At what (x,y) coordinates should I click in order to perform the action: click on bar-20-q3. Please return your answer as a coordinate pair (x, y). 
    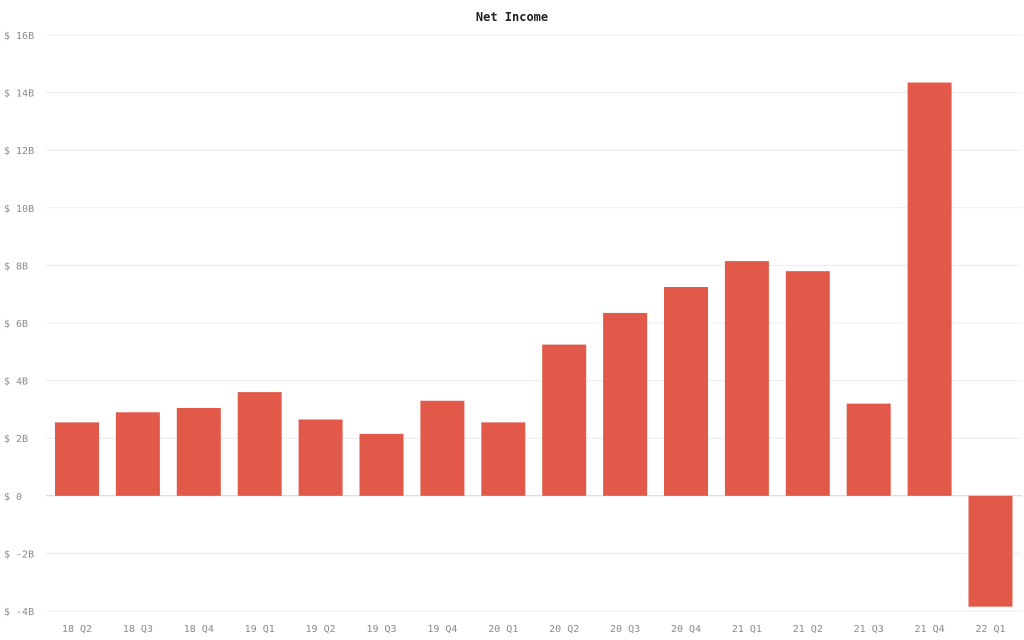
    Looking at the image, I should click on (625, 404).